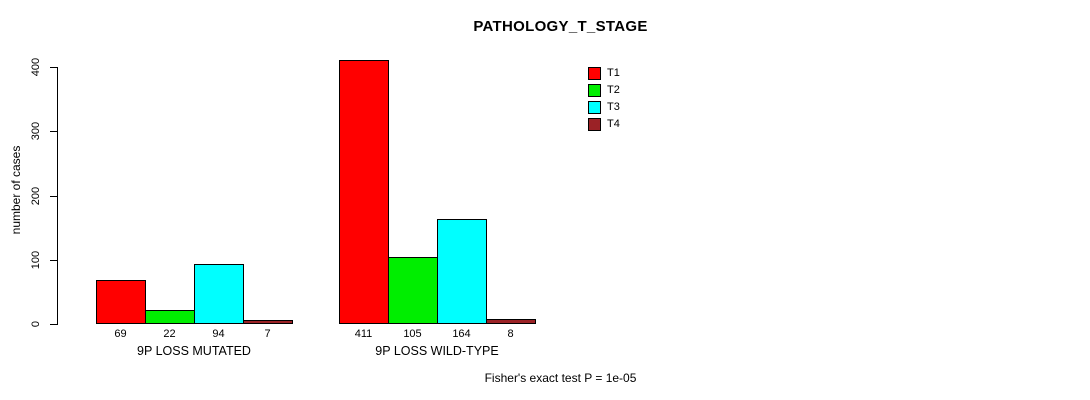 The height and width of the screenshot is (400, 1090). I want to click on bar-t2-group2, so click(413, 290).